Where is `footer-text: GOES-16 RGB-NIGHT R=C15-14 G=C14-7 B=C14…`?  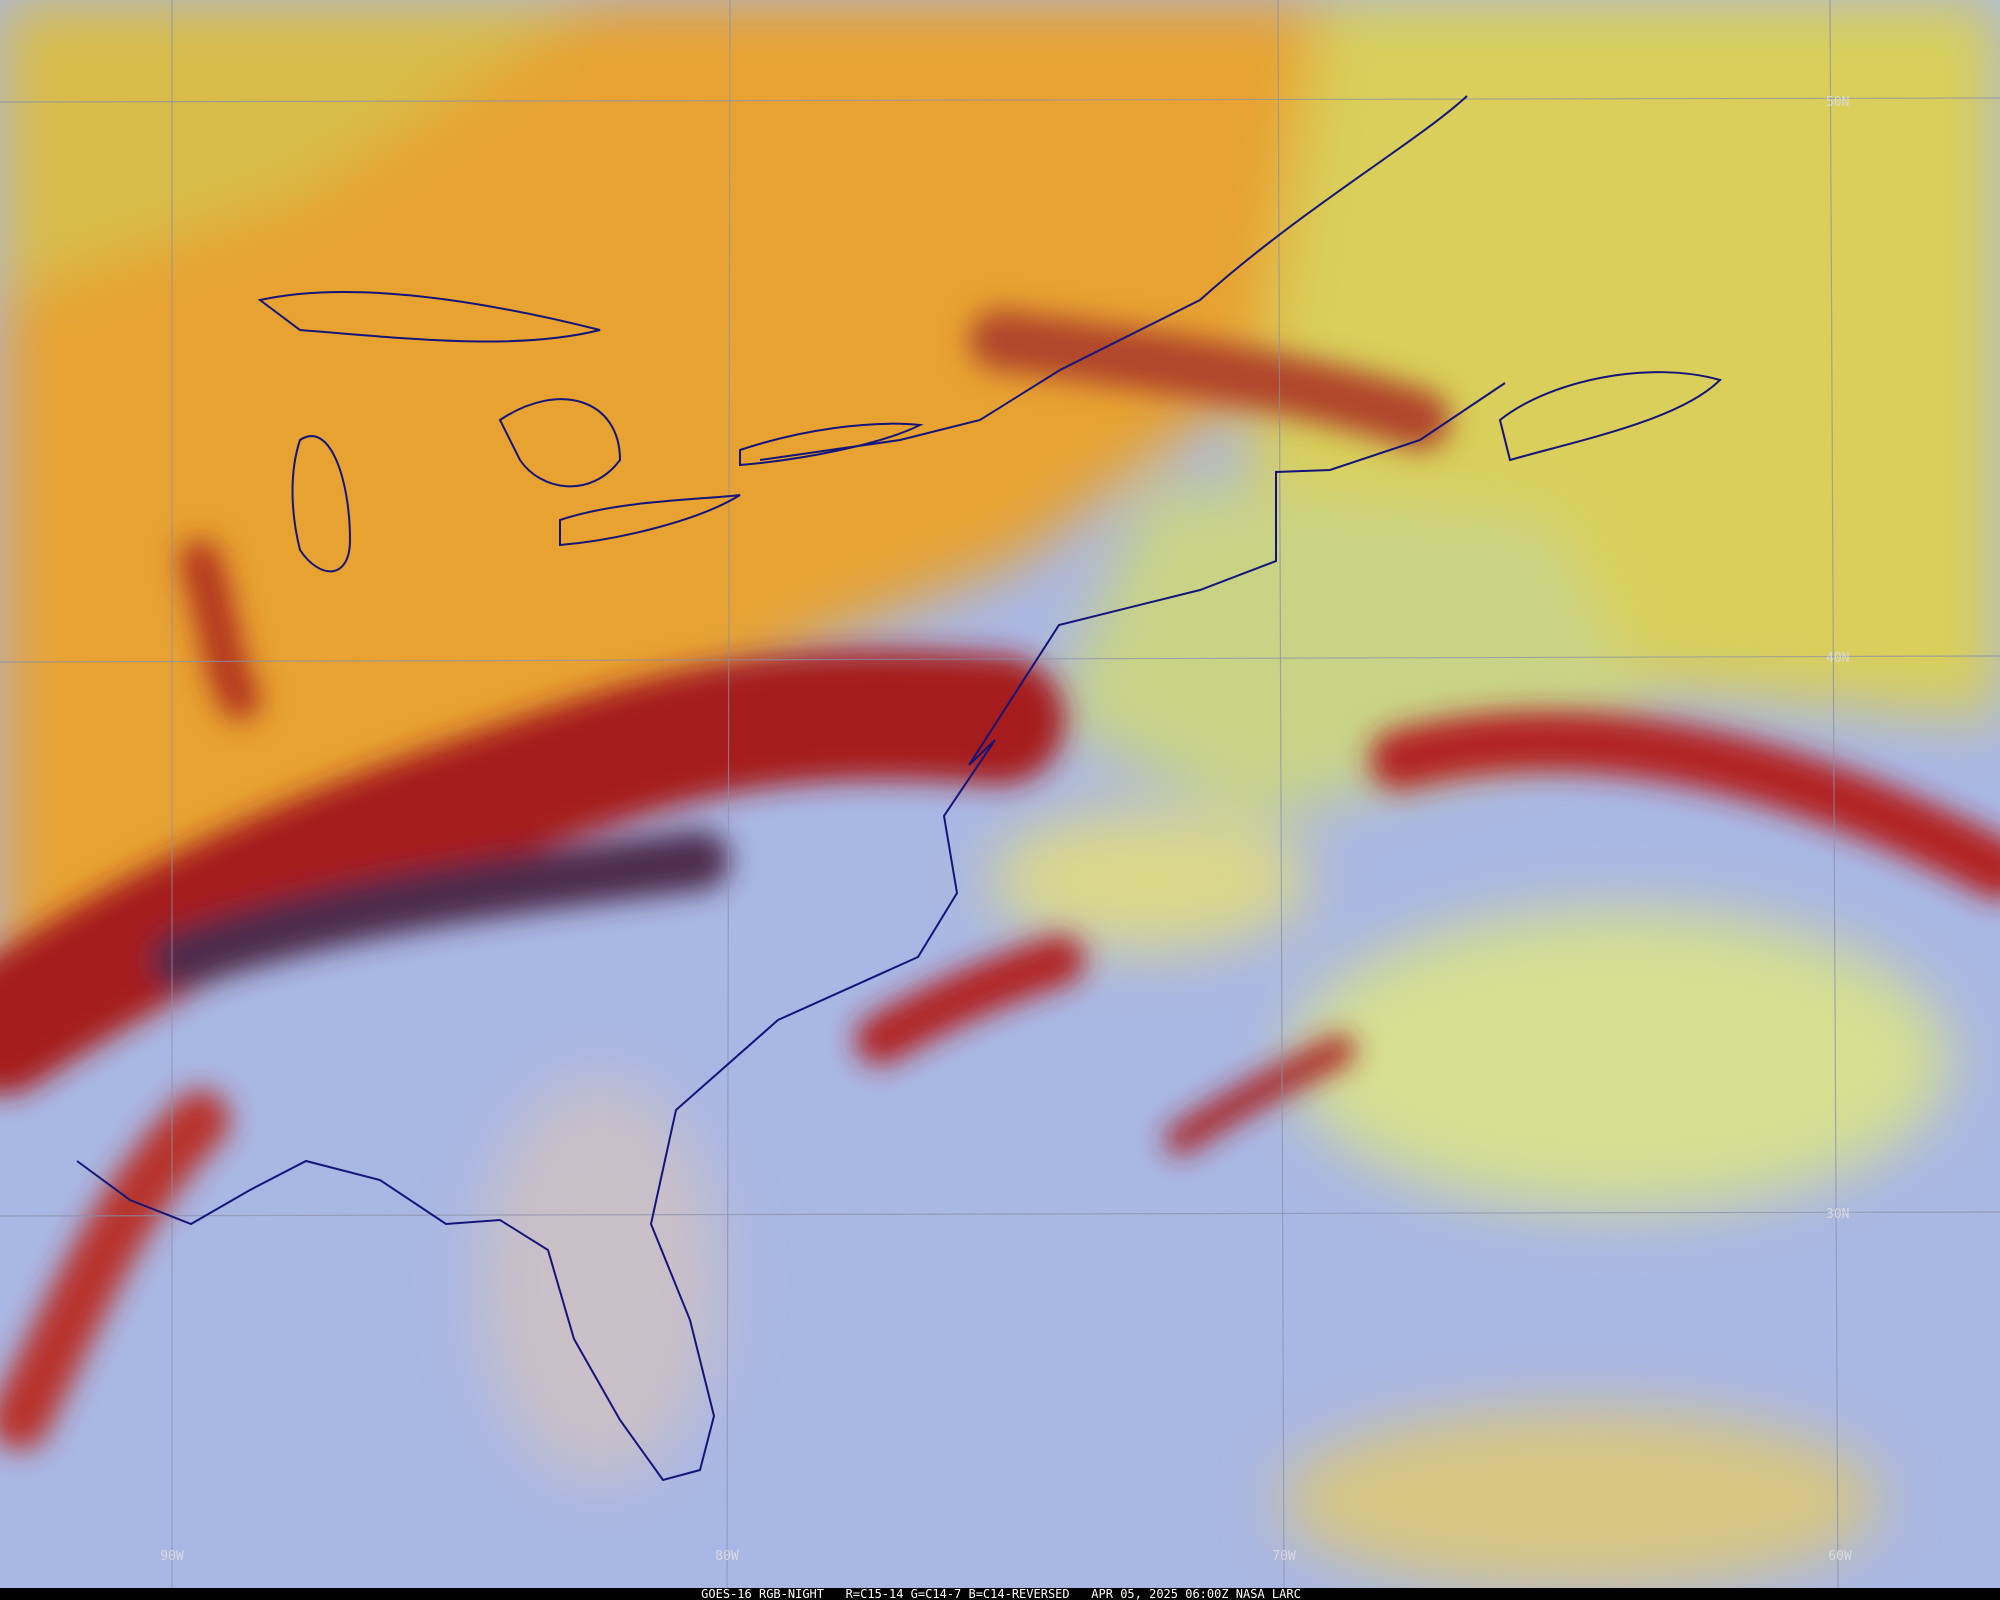 footer-text: GOES-16 RGB-NIGHT R=C15-14 G=C14-7 B=C14… is located at coordinates (1001, 1593).